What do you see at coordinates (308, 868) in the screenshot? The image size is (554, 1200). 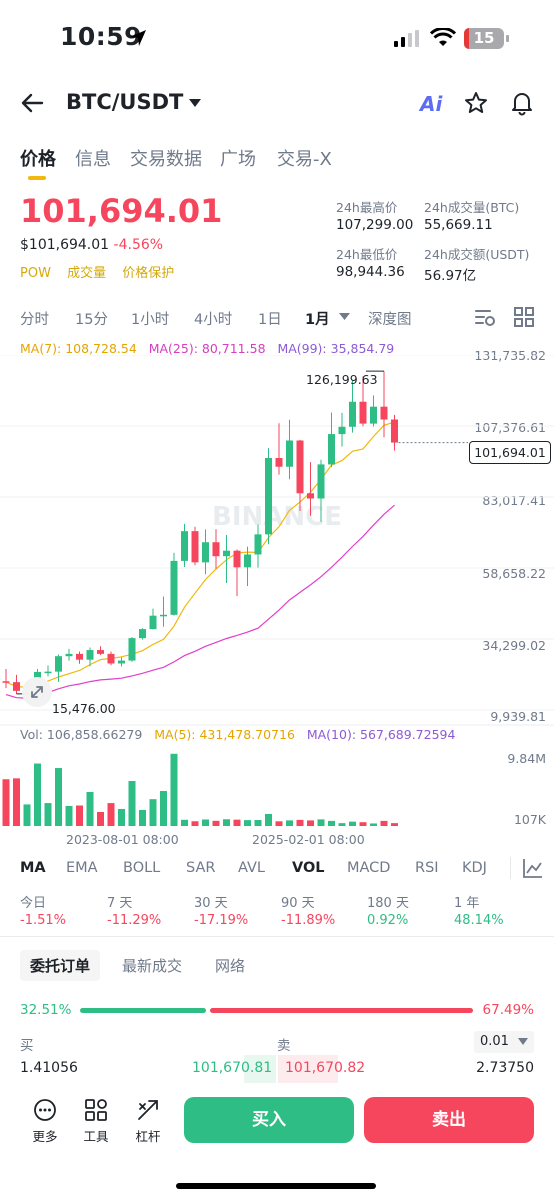 I see `indicator-vol: VOL` at bounding box center [308, 868].